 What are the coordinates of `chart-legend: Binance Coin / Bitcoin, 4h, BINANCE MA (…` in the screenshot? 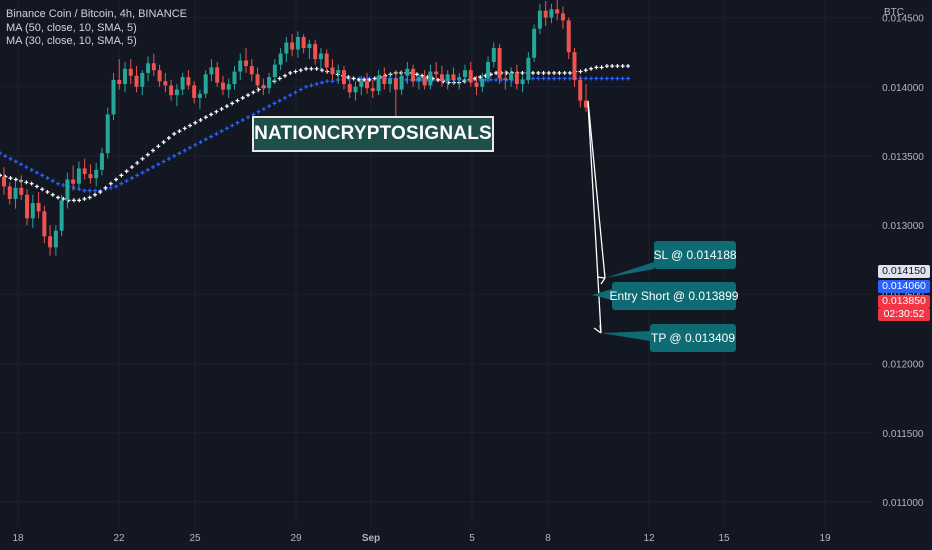 It's located at (96, 28).